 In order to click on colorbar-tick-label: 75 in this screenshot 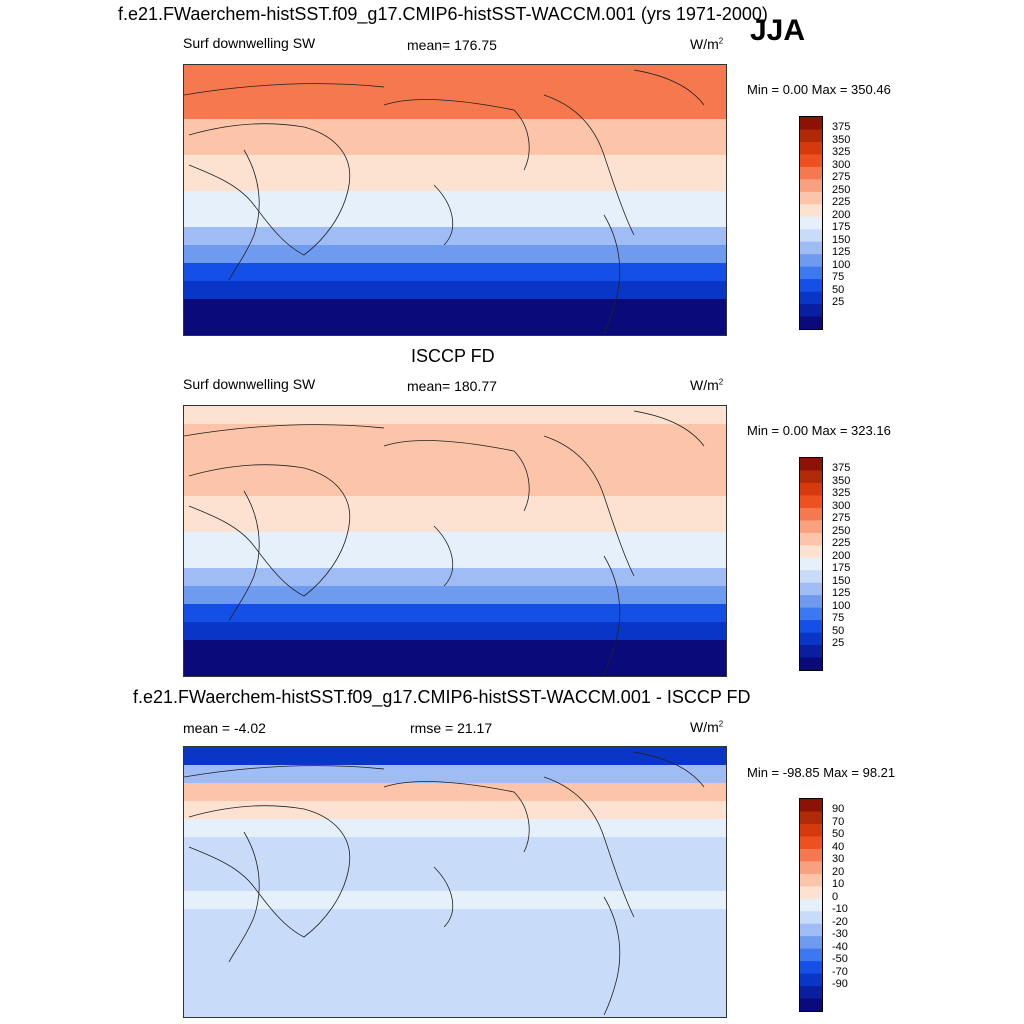, I will do `click(838, 277)`.